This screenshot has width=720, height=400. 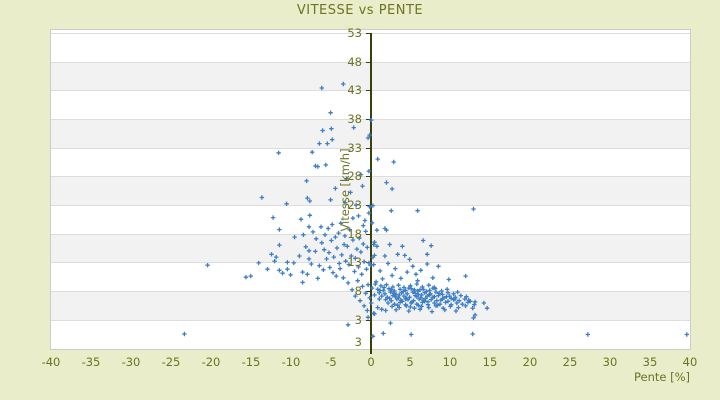 I want to click on x-tick-label: 30, so click(x=610, y=362).